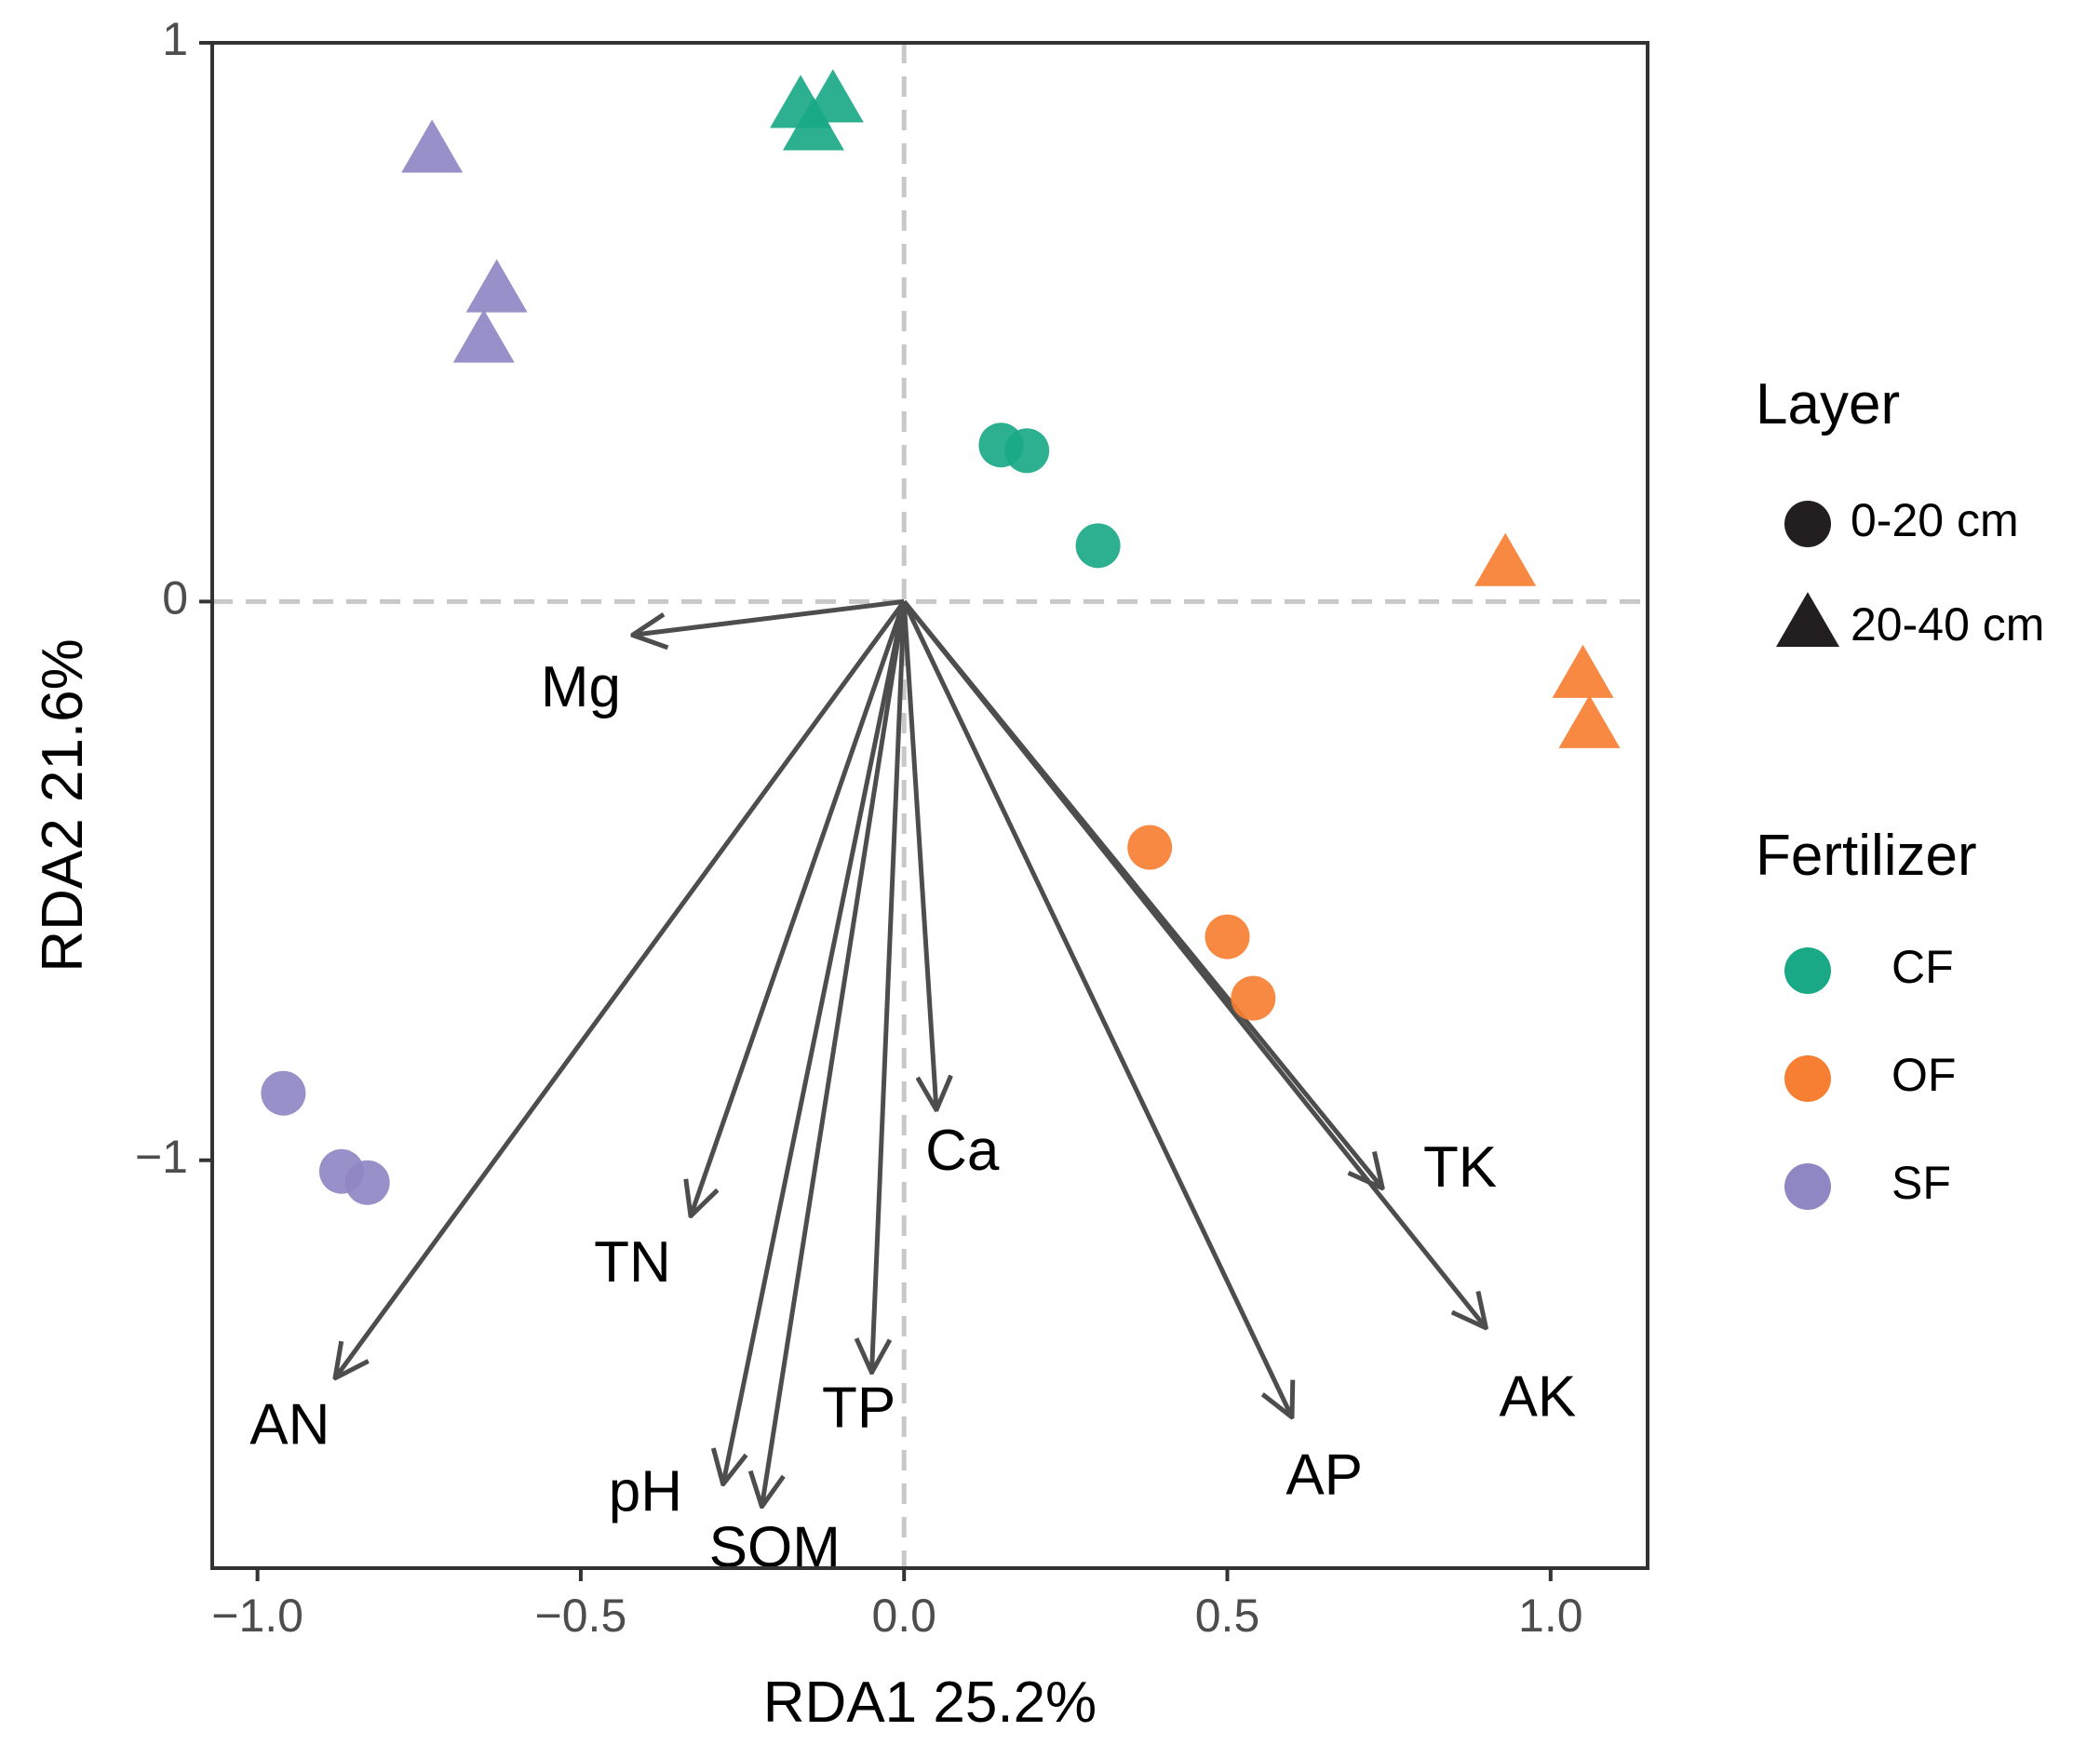  Describe the element at coordinates (1947, 624) in the screenshot. I see `legend-layer-label: 20-40 cm` at that location.